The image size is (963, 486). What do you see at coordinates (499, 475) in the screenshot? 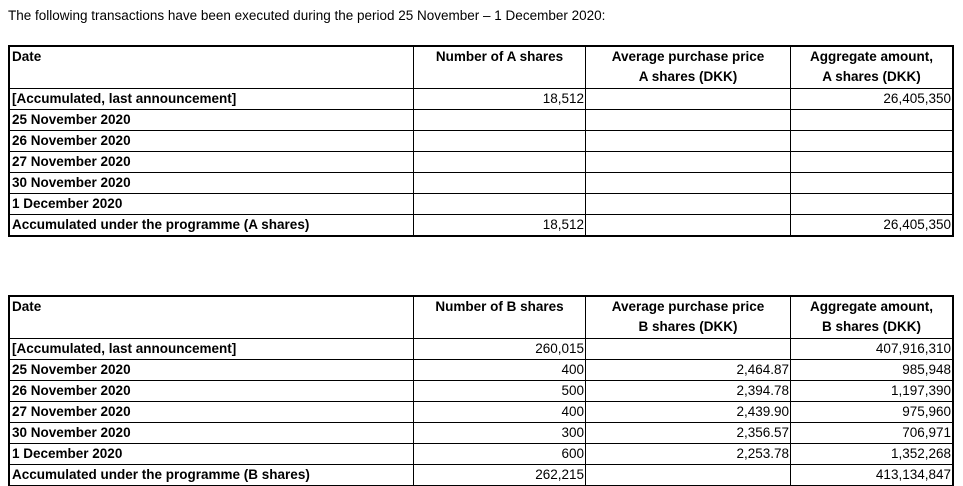
I see `number-of-b-shares-cell: 262,215` at bounding box center [499, 475].